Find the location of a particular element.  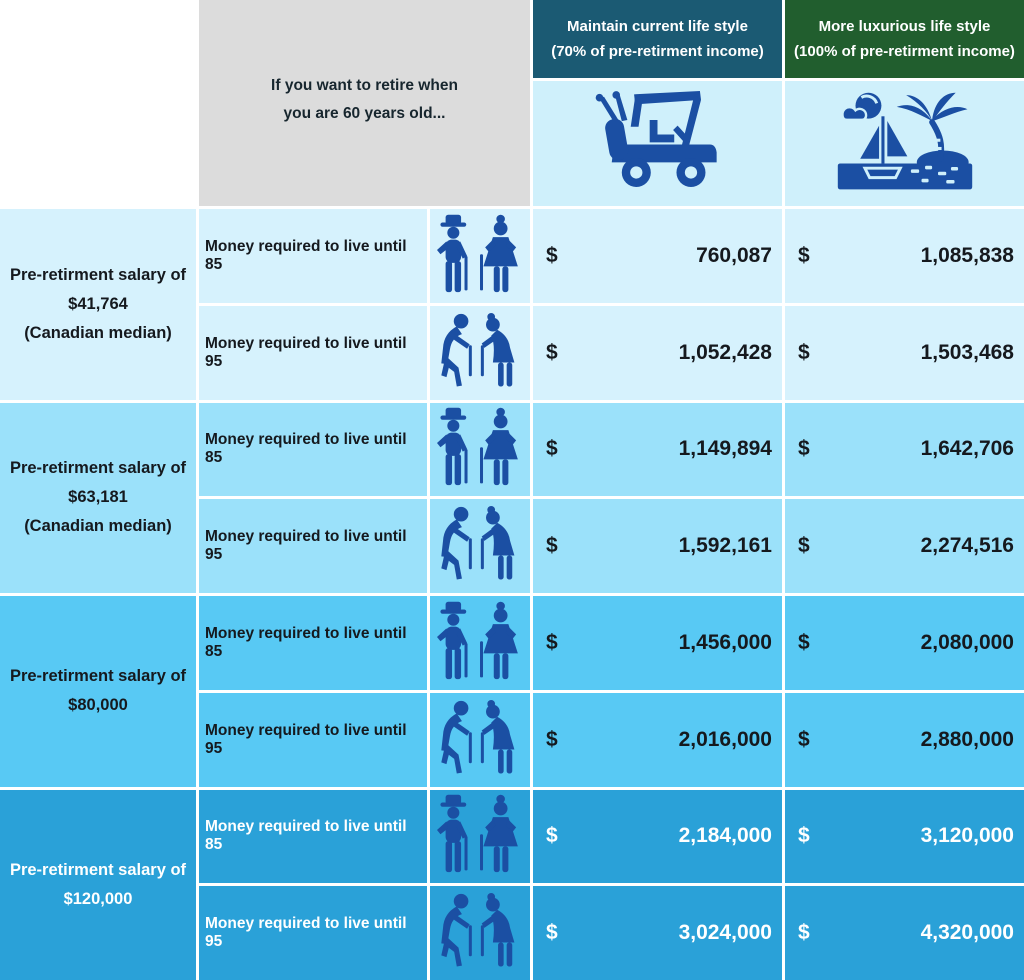

maintain-value-cell: $ 1,592,161 is located at coordinates (657, 546).